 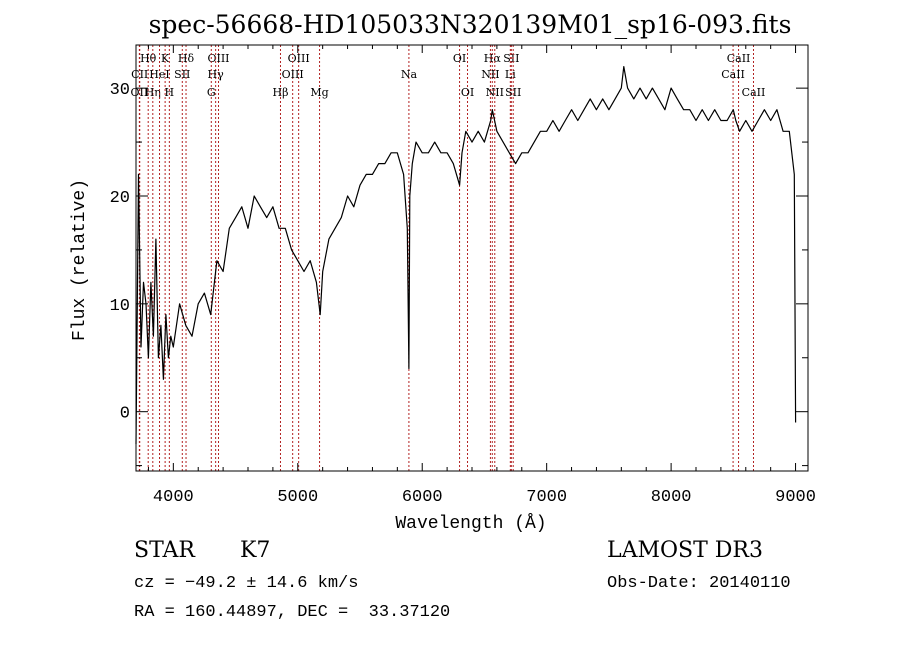 What do you see at coordinates (510, 74) in the screenshot?
I see `line-marker-label: Li` at bounding box center [510, 74].